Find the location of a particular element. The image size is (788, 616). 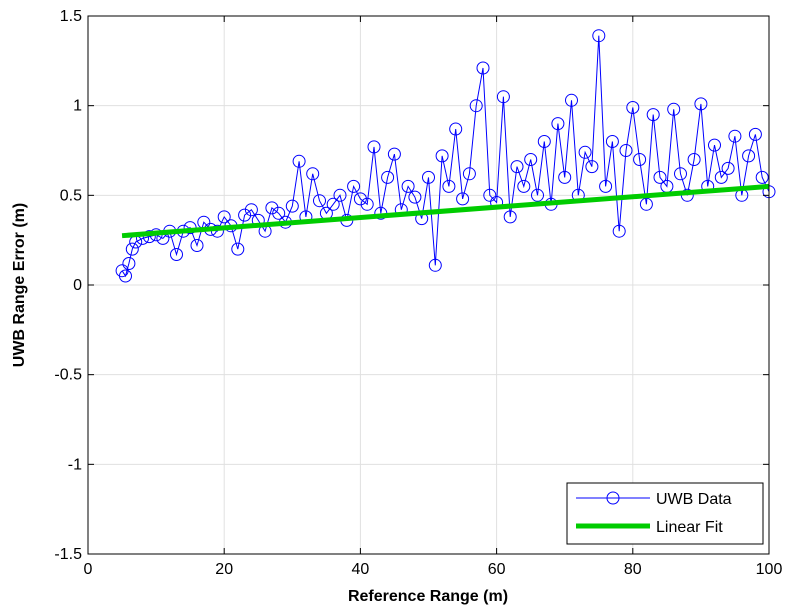

fit-layer is located at coordinates (445, 211).